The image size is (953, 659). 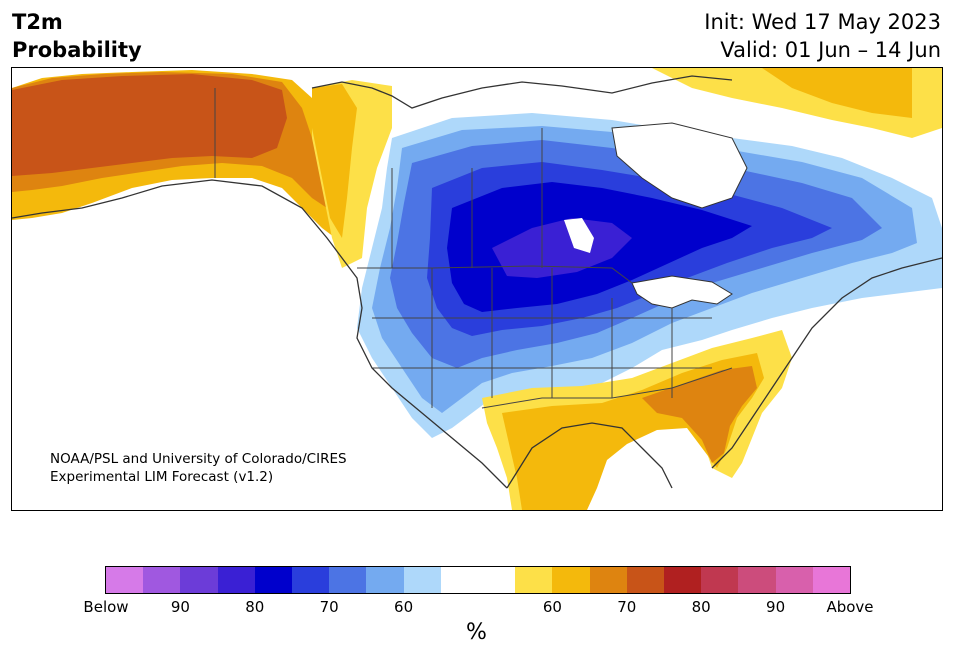 I want to click on probability-colorbar, so click(x=478, y=580).